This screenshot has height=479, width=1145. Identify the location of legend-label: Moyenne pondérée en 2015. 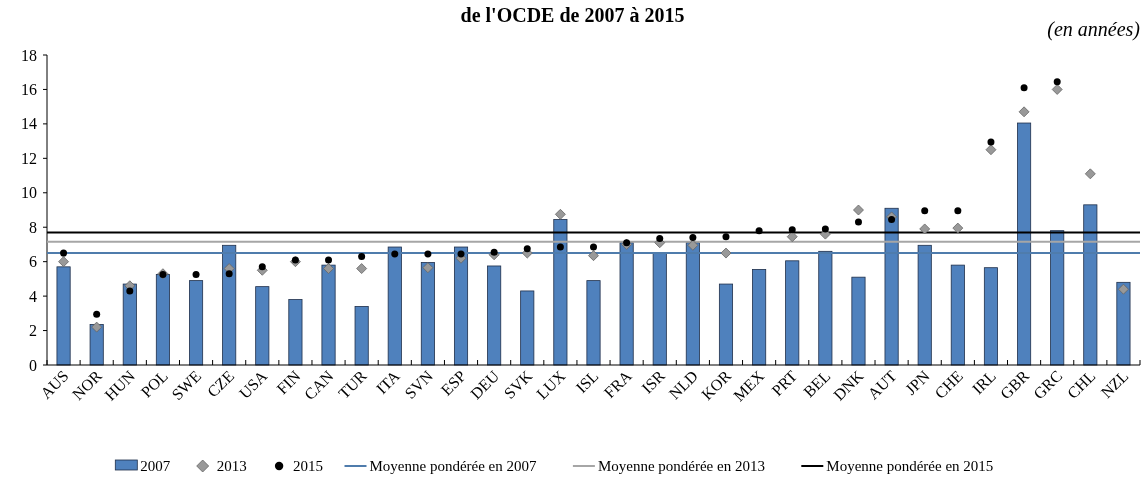
(910, 466).